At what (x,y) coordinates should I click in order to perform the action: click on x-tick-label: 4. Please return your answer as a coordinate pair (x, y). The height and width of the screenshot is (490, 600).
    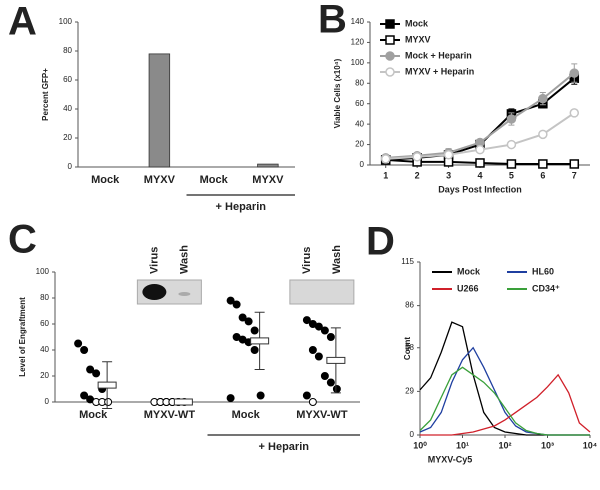
    Looking at the image, I should click on (479, 175).